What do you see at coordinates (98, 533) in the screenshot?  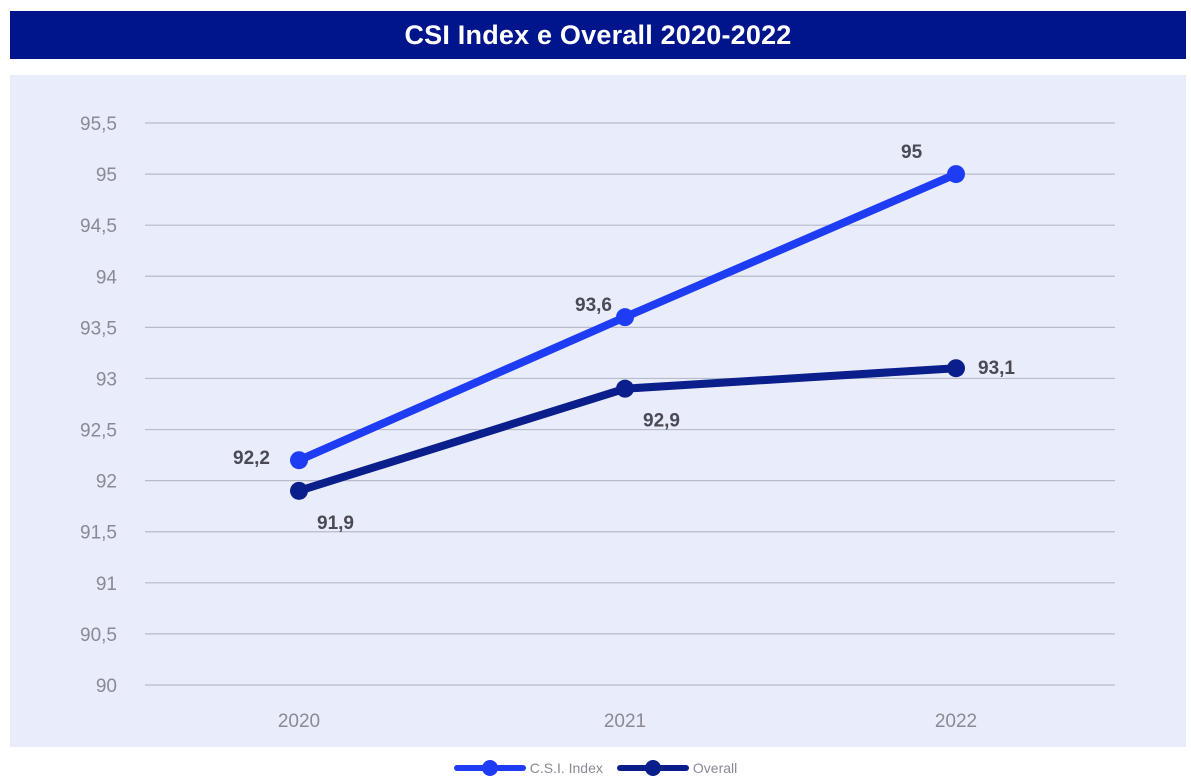 I see `y-tick-label: 91,5` at bounding box center [98, 533].